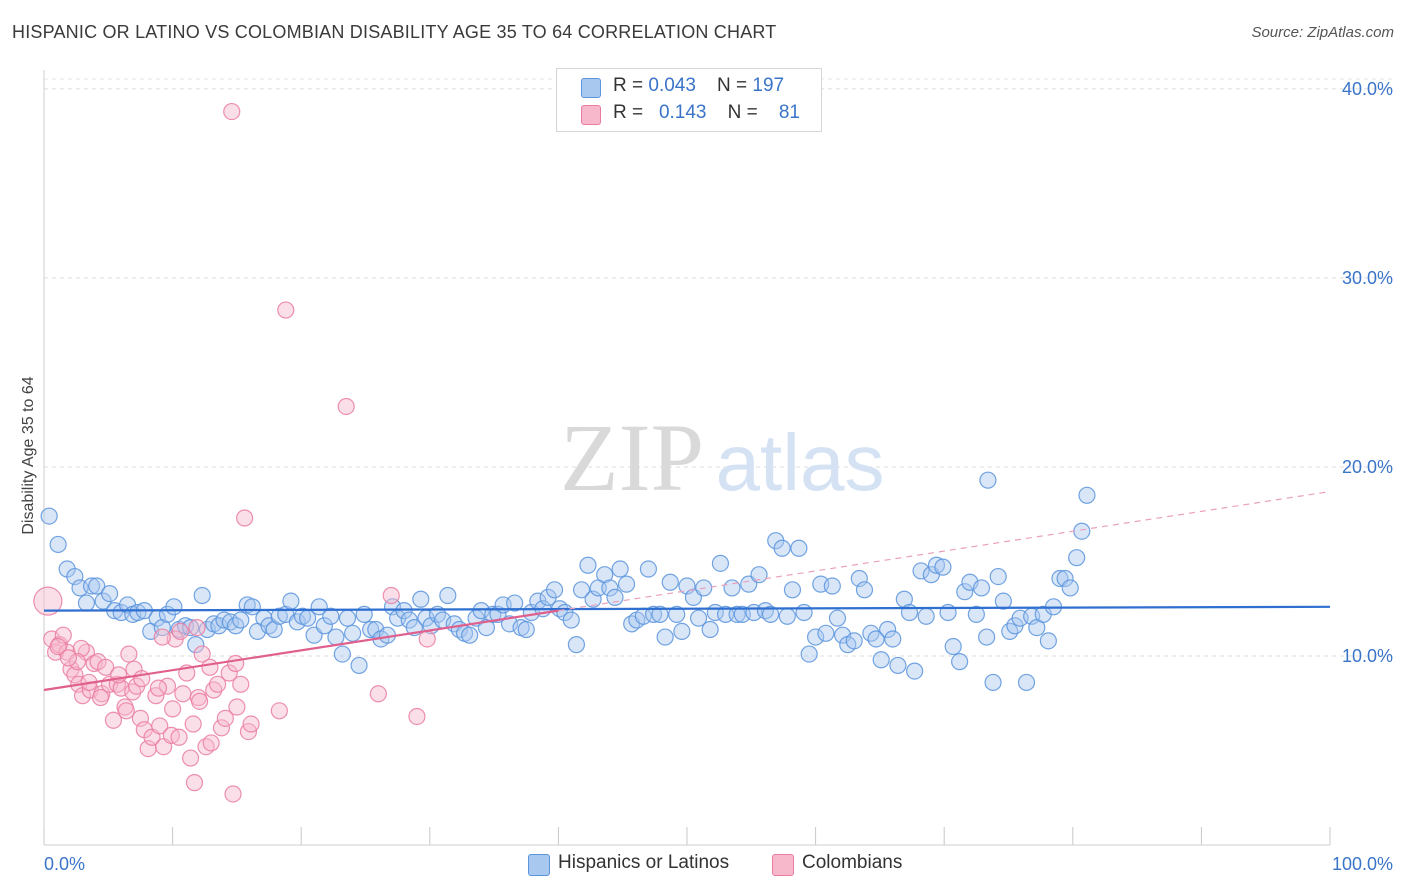 The width and height of the screenshot is (1406, 892). What do you see at coordinates (689, 100) in the screenshot?
I see `legend-box: R = 0.043 N = 197 R = 0.143 N = 81` at bounding box center [689, 100].